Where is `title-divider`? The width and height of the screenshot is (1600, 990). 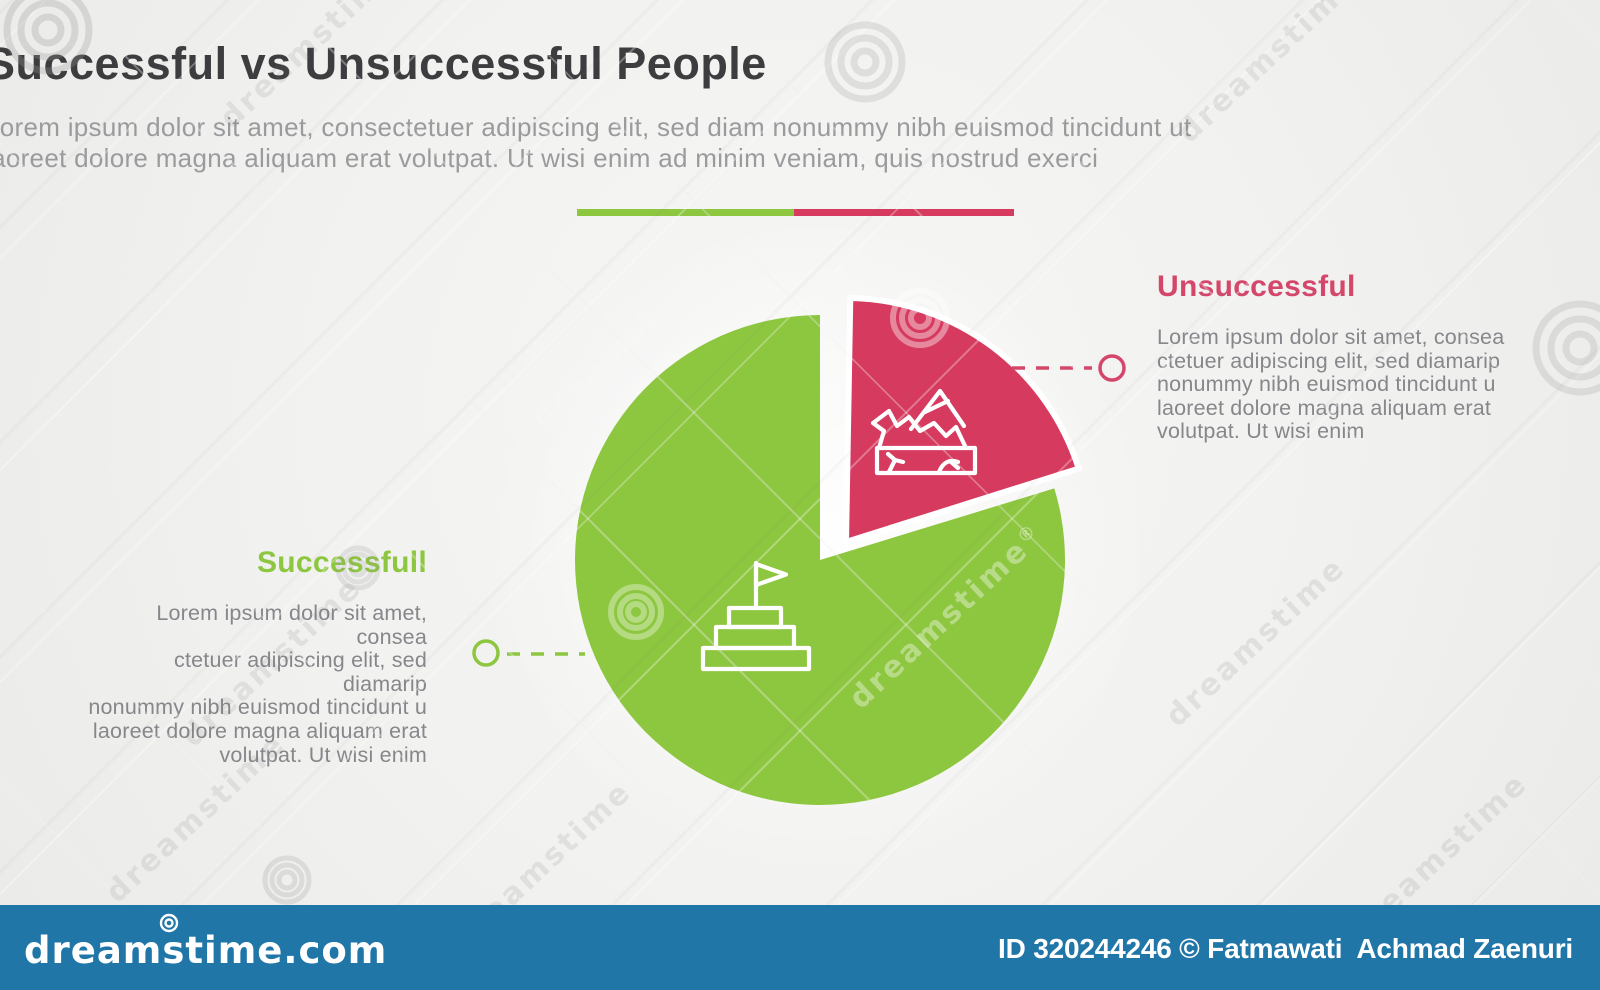
title-divider is located at coordinates (795, 212).